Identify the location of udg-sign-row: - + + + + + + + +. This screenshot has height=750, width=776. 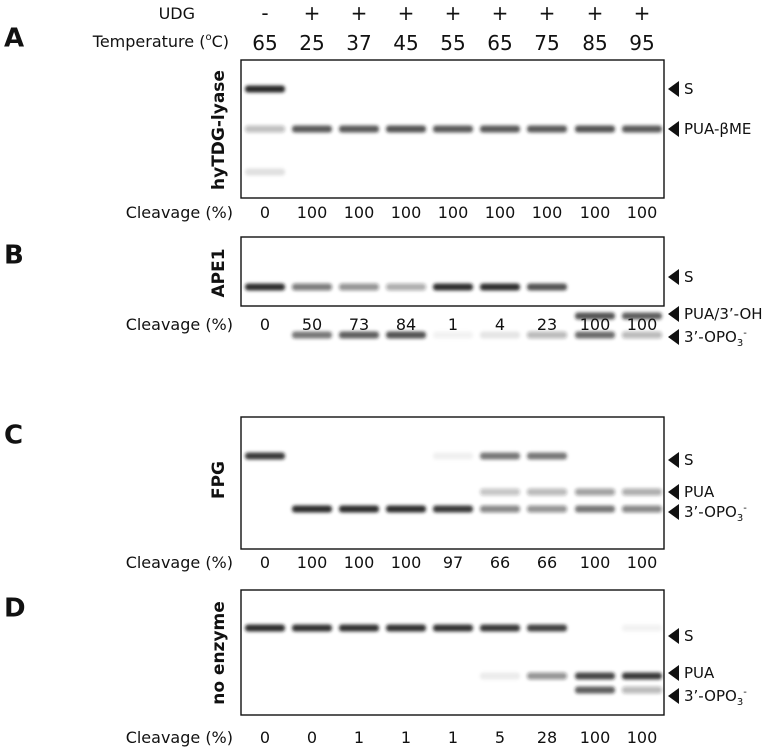
(455, 13).